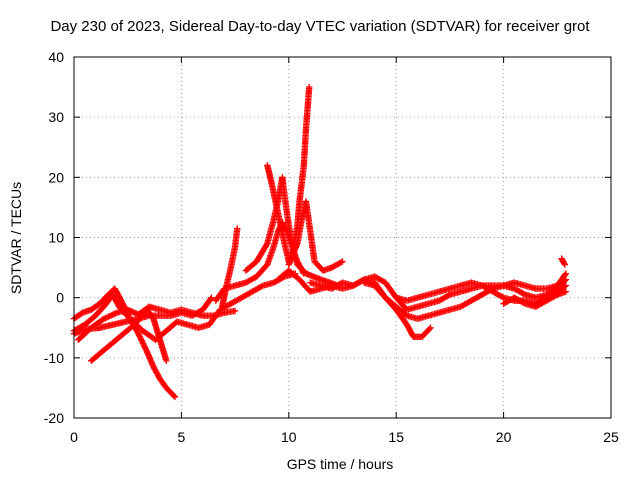  Describe the element at coordinates (56, 238) in the screenshot. I see `y-tick-label: 10` at that location.